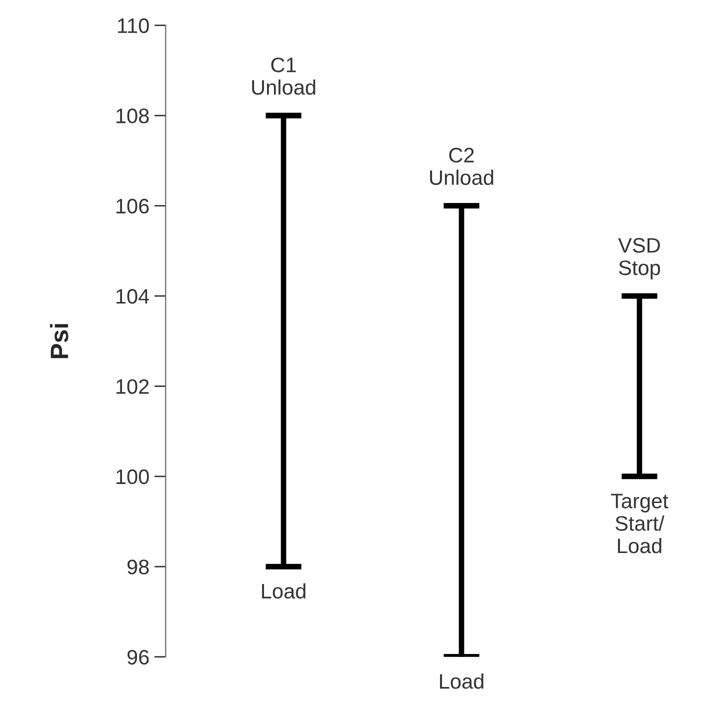  Describe the element at coordinates (133, 296) in the screenshot. I see `y-tick-label: 104` at that location.